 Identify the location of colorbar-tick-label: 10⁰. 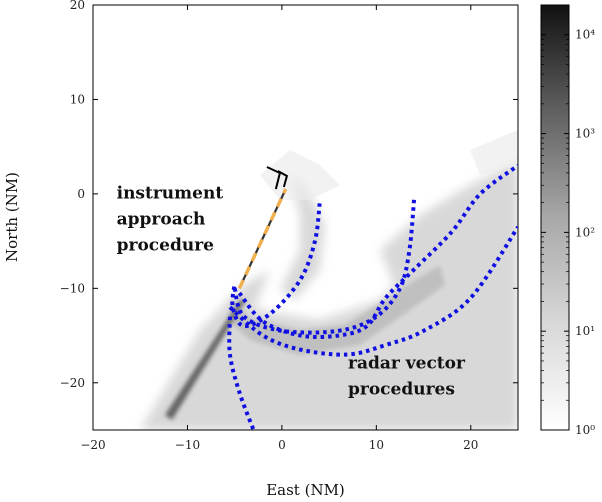
(585, 430).